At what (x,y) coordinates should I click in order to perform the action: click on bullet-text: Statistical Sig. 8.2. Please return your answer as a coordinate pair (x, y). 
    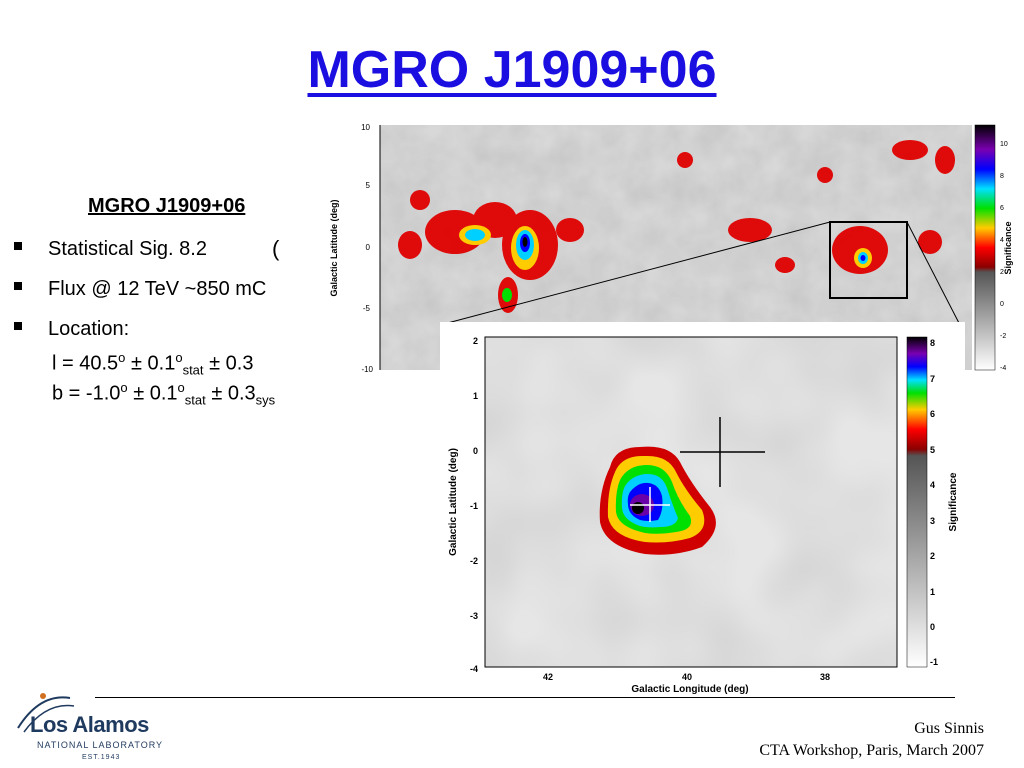
    Looking at the image, I should click on (127, 249).